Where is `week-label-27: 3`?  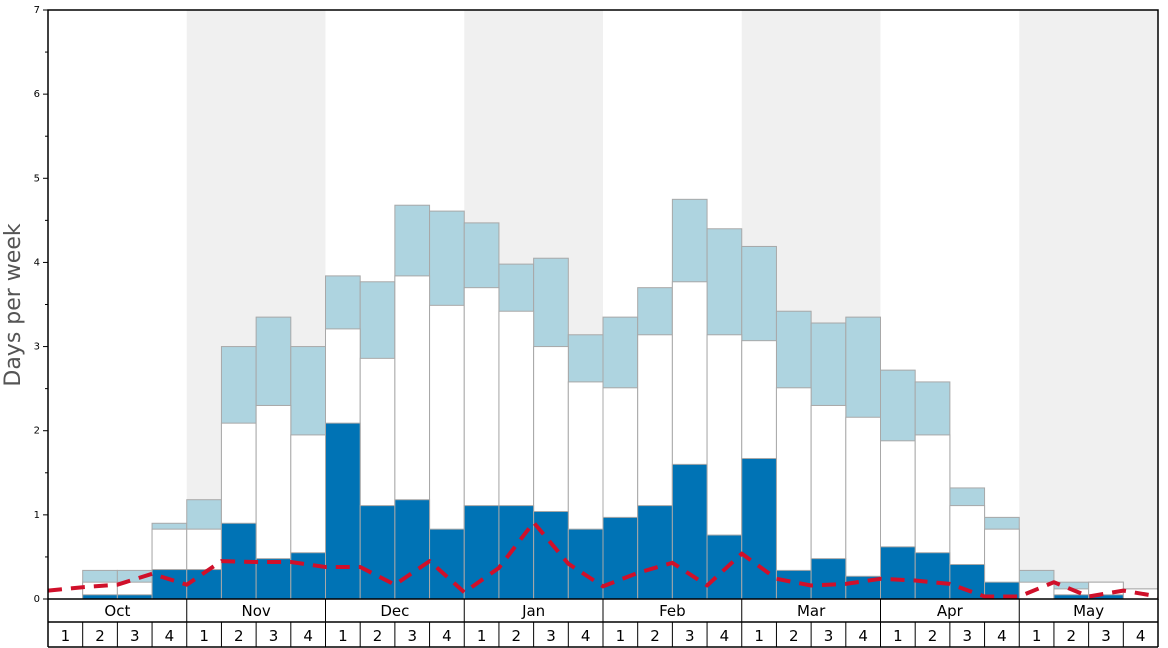
week-label-27: 3 is located at coordinates (967, 636).